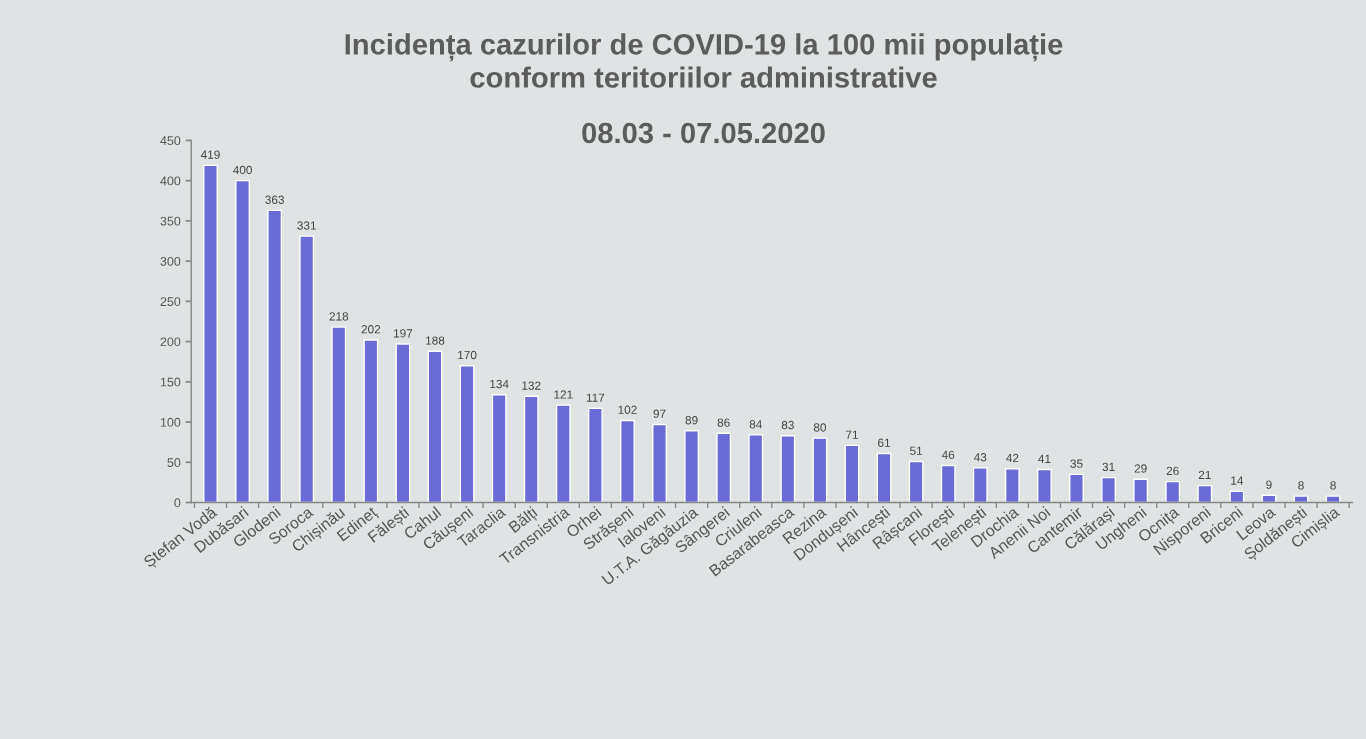 The image size is (1366, 739). Describe the element at coordinates (627, 409) in the screenshot. I see `data-label: 102` at that location.